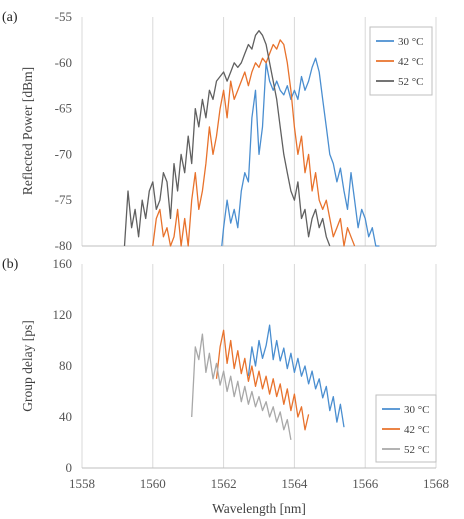 Image resolution: width=464 pixels, height=519 pixels. Describe the element at coordinates (63, 16) in the screenshot. I see `y-tick-label-a: -55` at that location.